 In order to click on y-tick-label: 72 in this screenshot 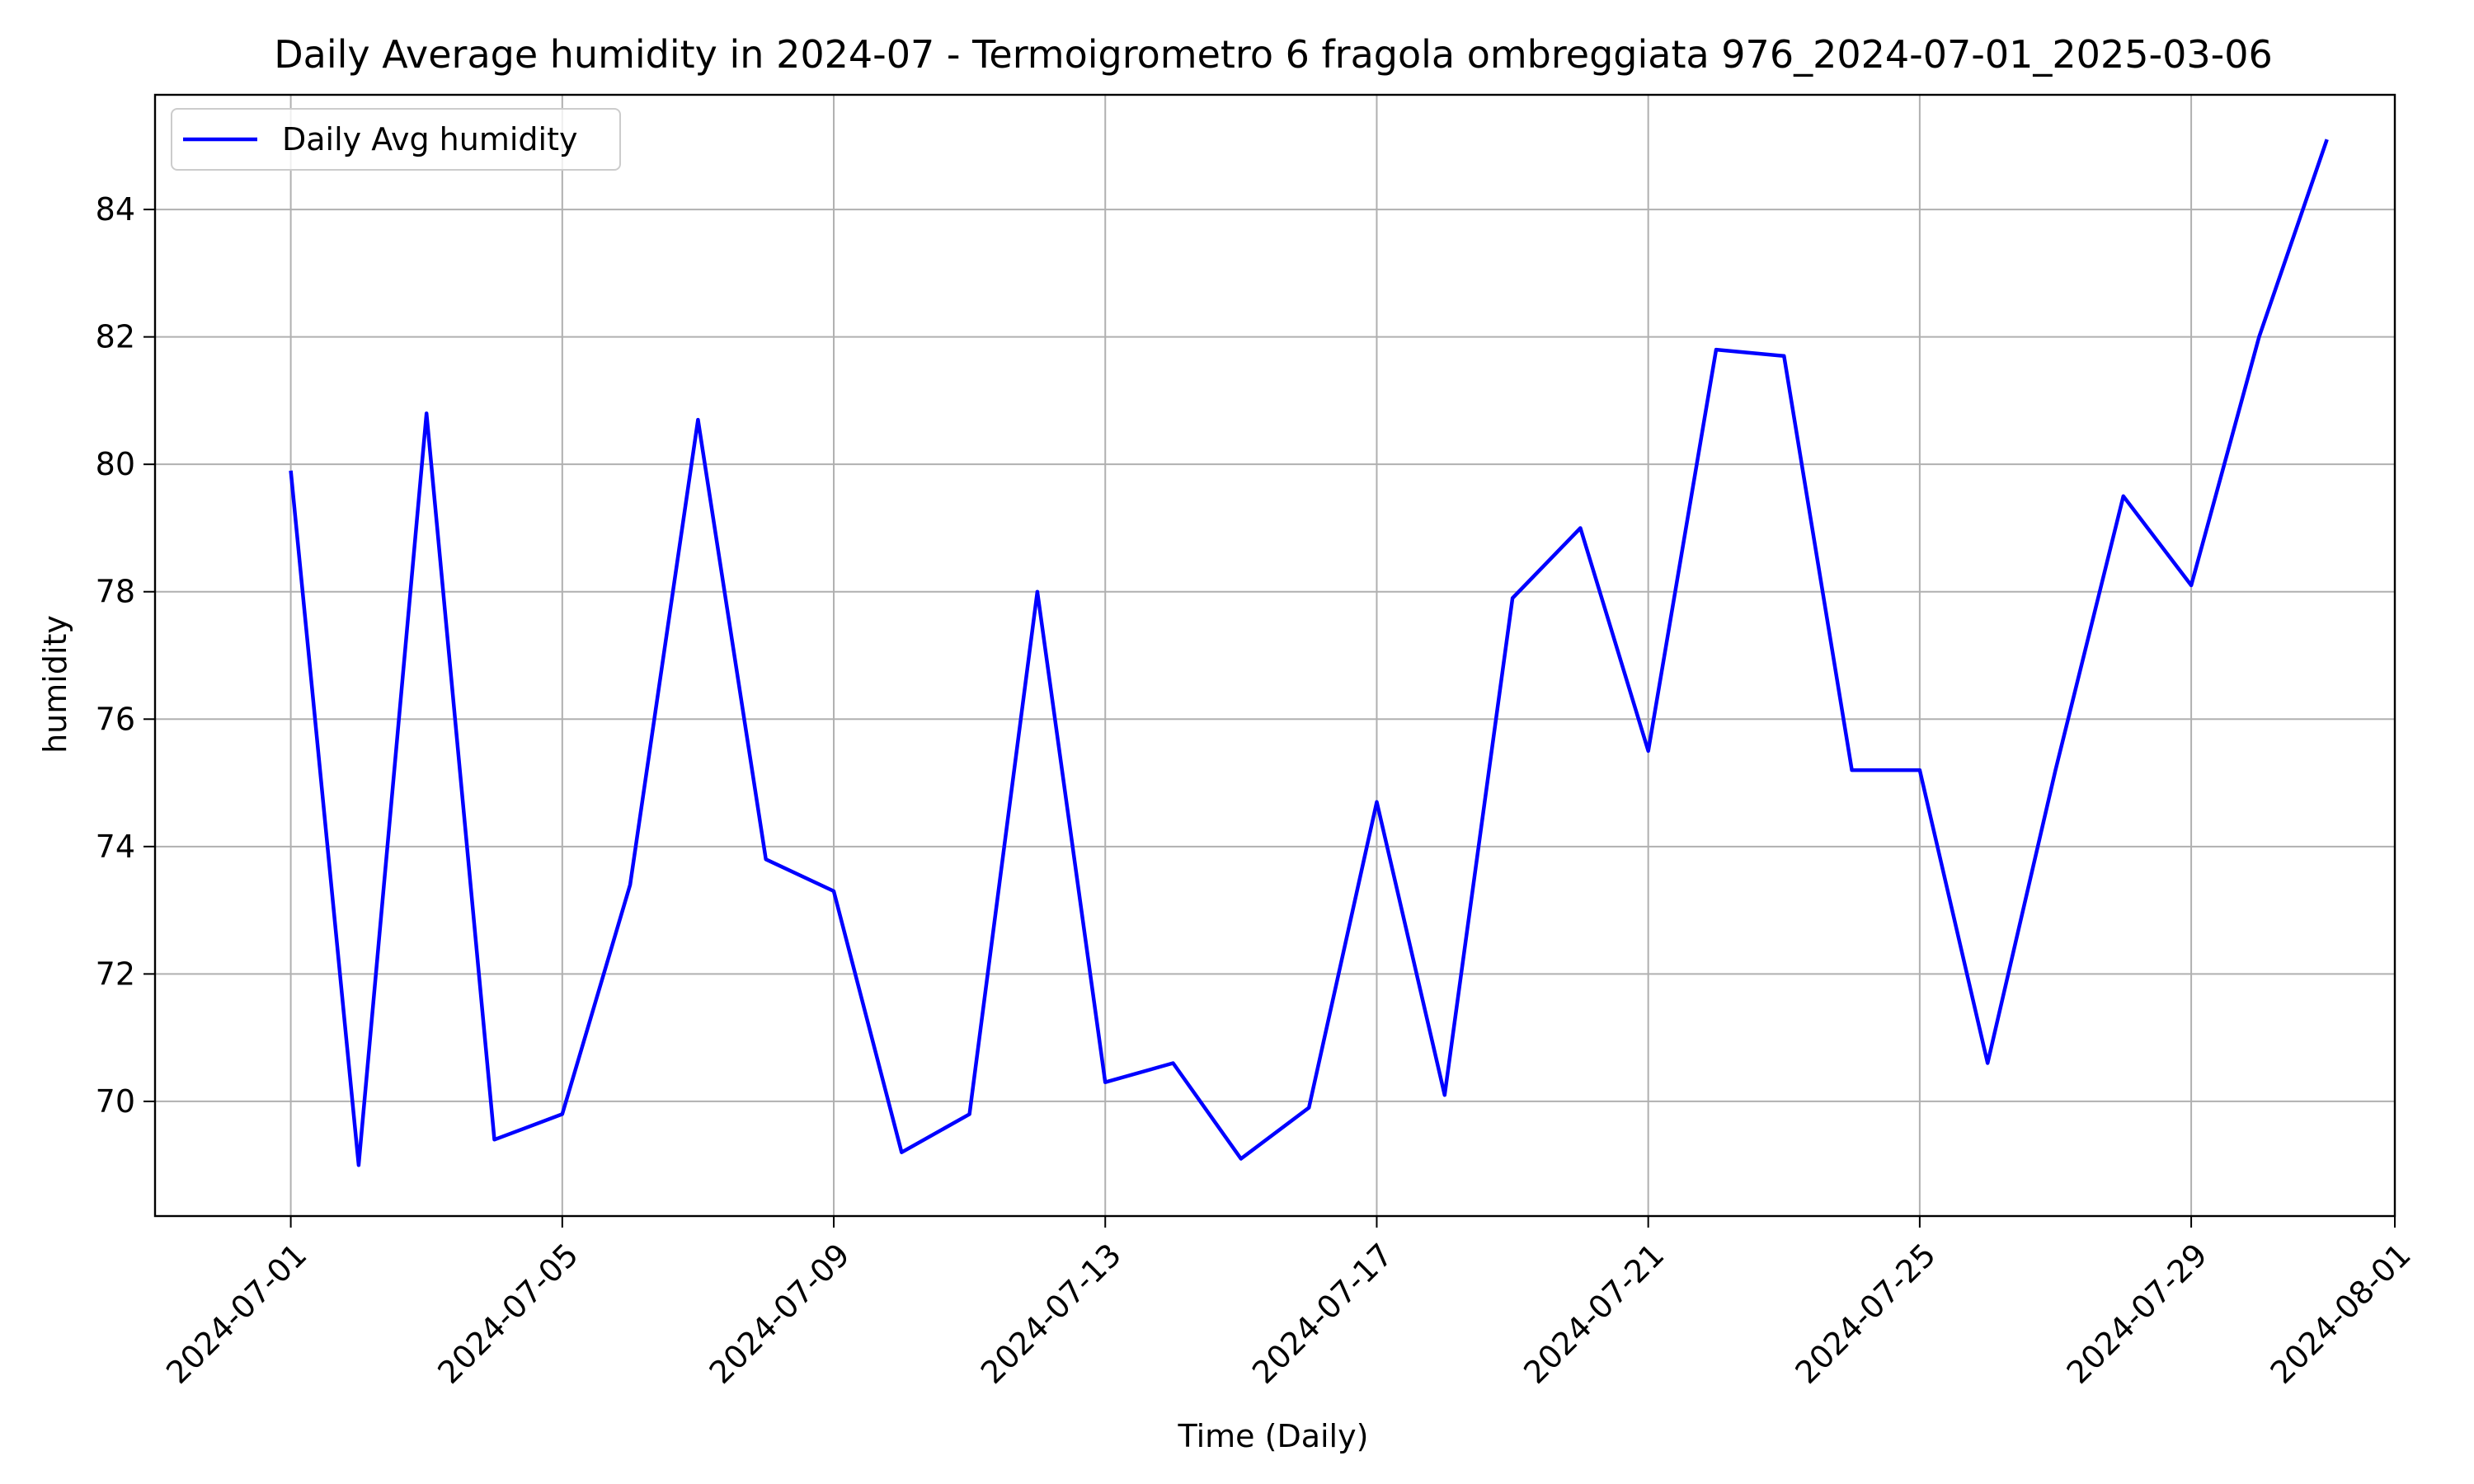, I will do `click(115, 974)`.